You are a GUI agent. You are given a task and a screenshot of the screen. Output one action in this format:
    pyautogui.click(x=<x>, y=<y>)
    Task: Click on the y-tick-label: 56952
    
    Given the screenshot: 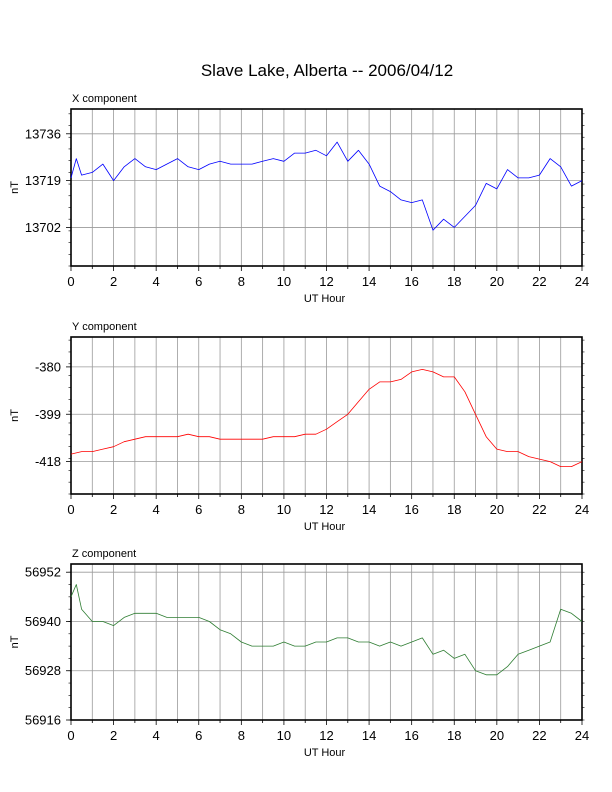 What is the action you would take?
    pyautogui.click(x=43, y=572)
    